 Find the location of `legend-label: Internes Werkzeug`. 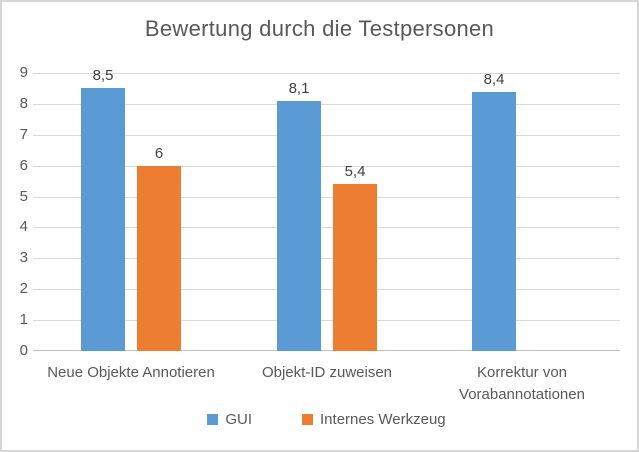

legend-label: Internes Werkzeug is located at coordinates (383, 419).